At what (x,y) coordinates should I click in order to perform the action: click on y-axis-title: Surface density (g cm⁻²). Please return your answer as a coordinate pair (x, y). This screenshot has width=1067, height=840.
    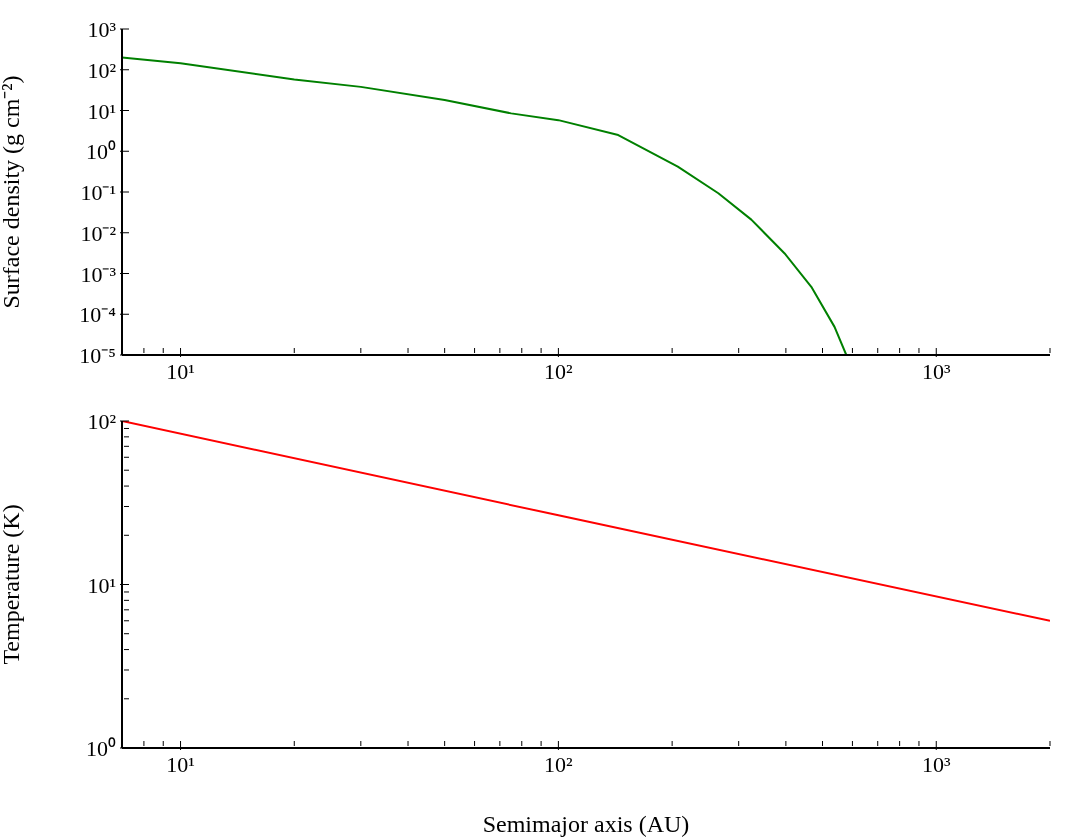
    Looking at the image, I should click on (12, 192).